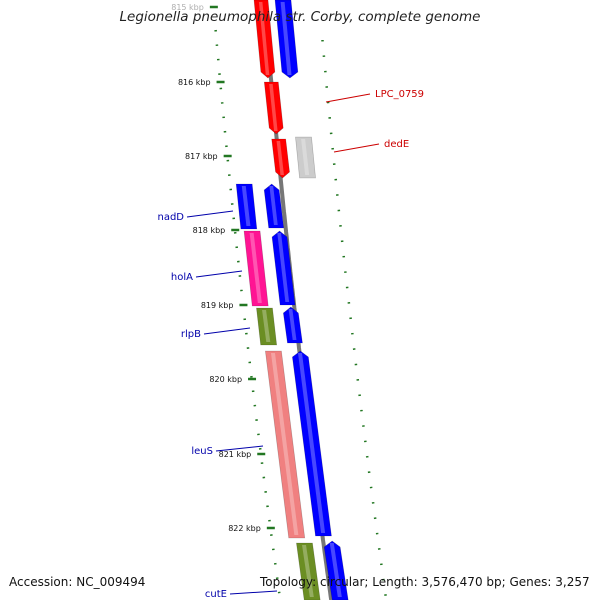 This screenshot has height=600, width=600. Describe the element at coordinates (217, 305) in the screenshot. I see `tick-label: 819 kbp` at that location.